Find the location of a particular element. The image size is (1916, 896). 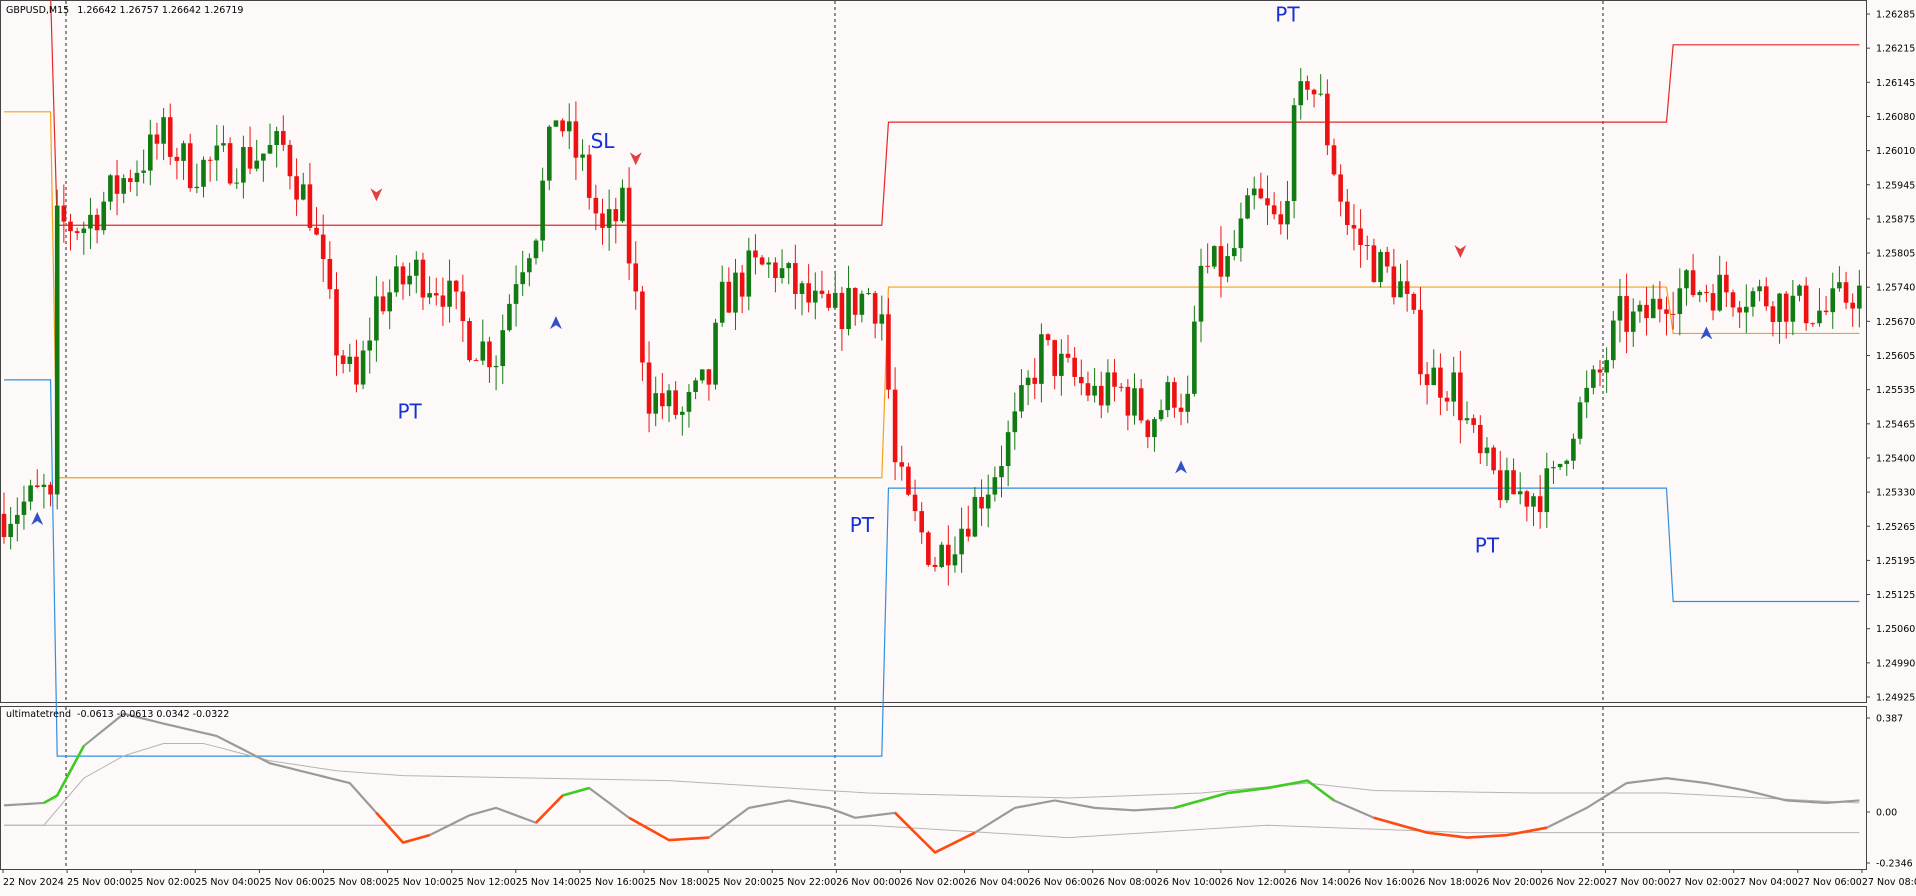

time-tick-label: 25 Nov 04:00 is located at coordinates (227, 882).